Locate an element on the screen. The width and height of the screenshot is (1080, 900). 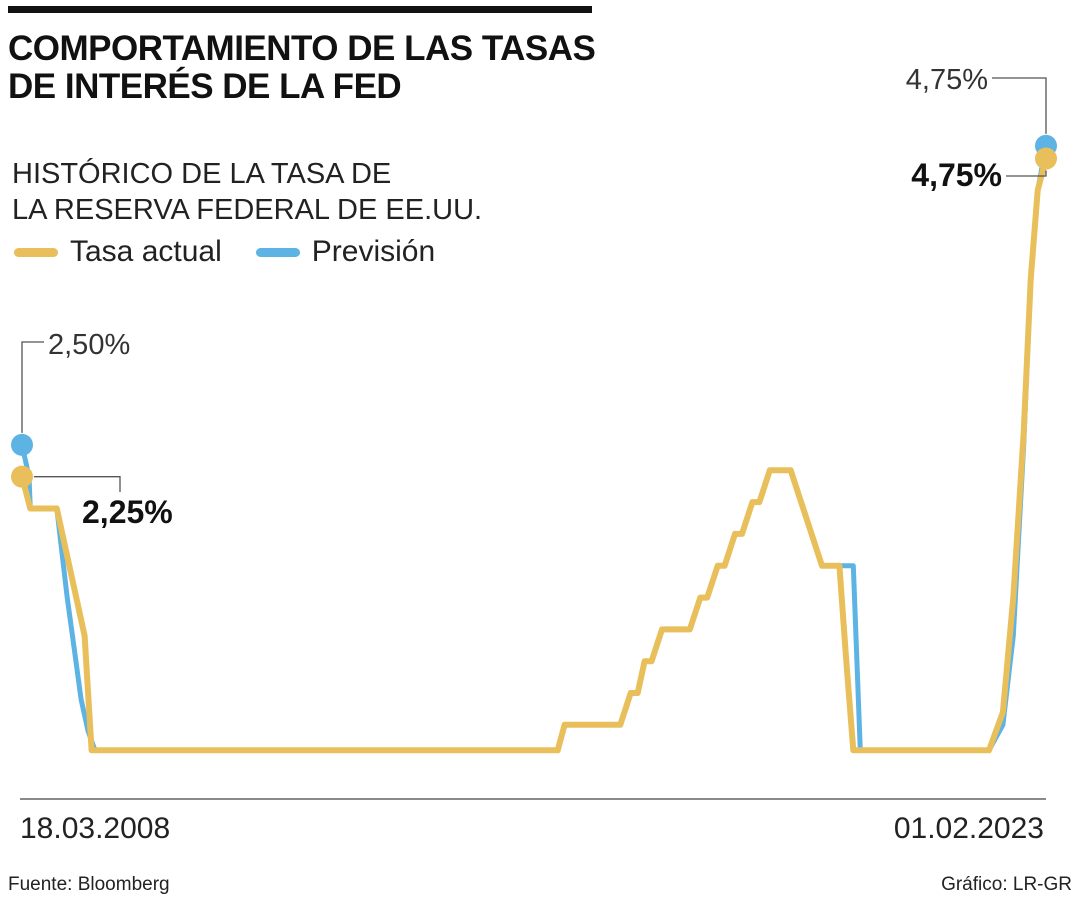
legend-swatch-actual is located at coordinates (36, 252).